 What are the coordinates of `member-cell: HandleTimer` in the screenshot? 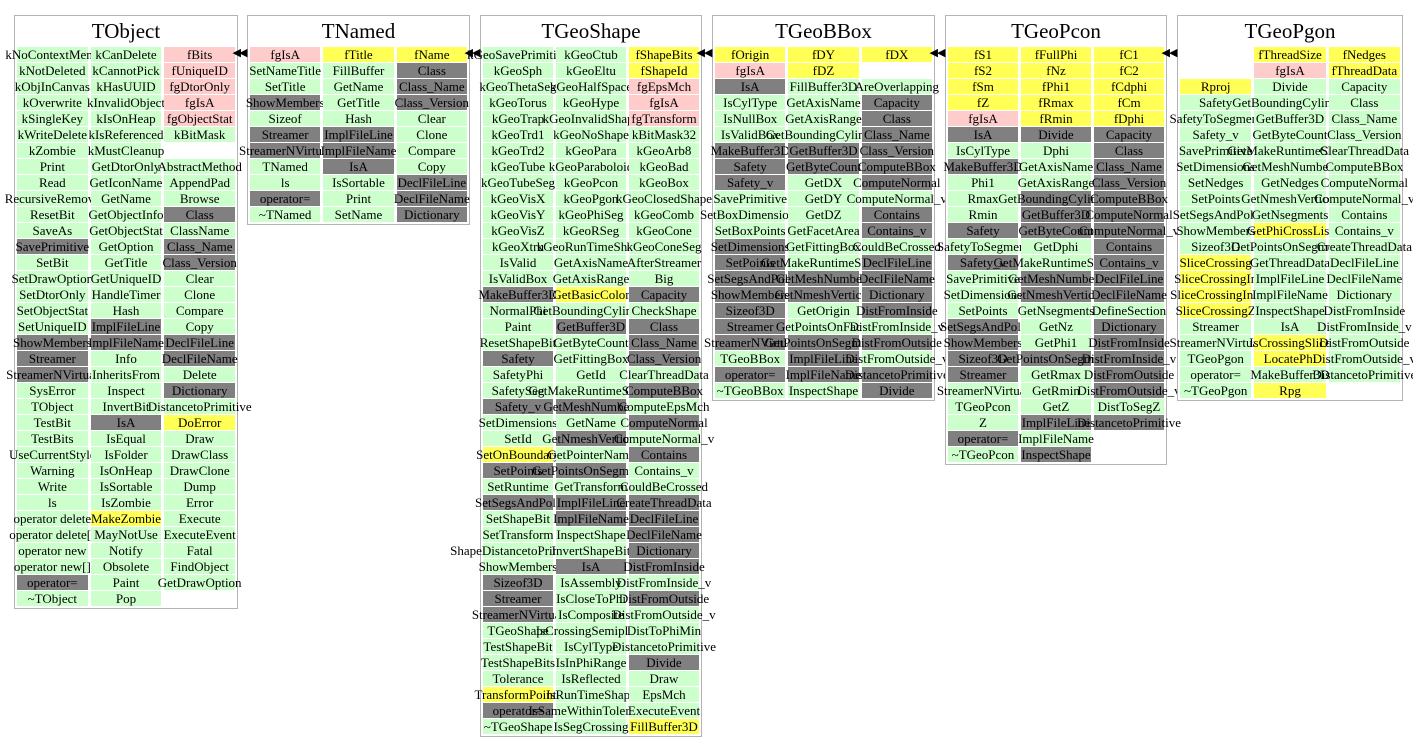 It's located at (126, 294).